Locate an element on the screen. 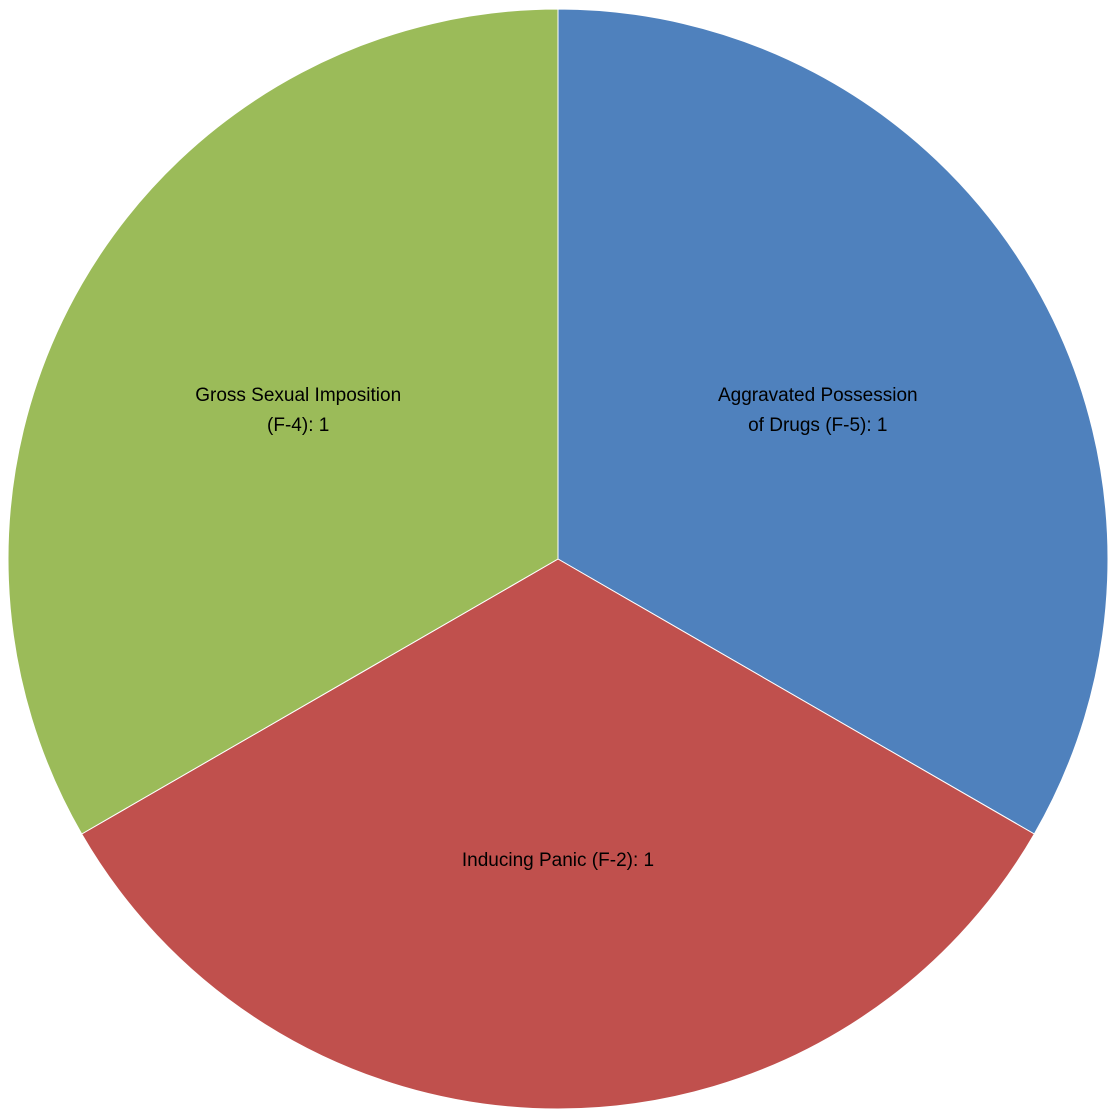  slice-label-line: (F-4): 1 is located at coordinates (298, 425).